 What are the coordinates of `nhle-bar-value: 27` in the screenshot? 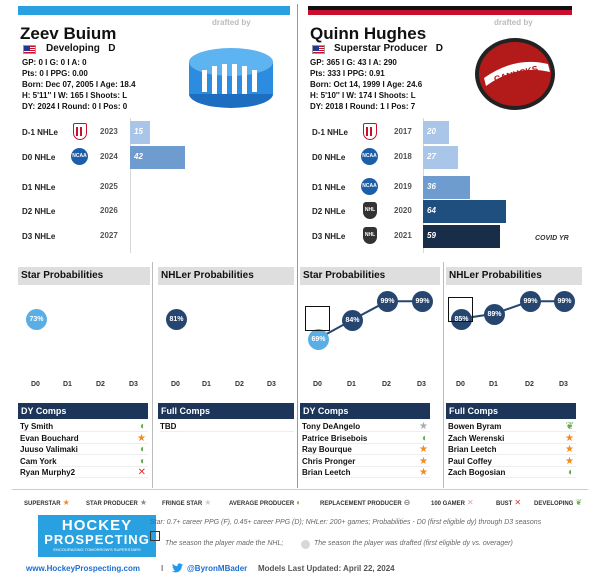 It's located at (431, 156).